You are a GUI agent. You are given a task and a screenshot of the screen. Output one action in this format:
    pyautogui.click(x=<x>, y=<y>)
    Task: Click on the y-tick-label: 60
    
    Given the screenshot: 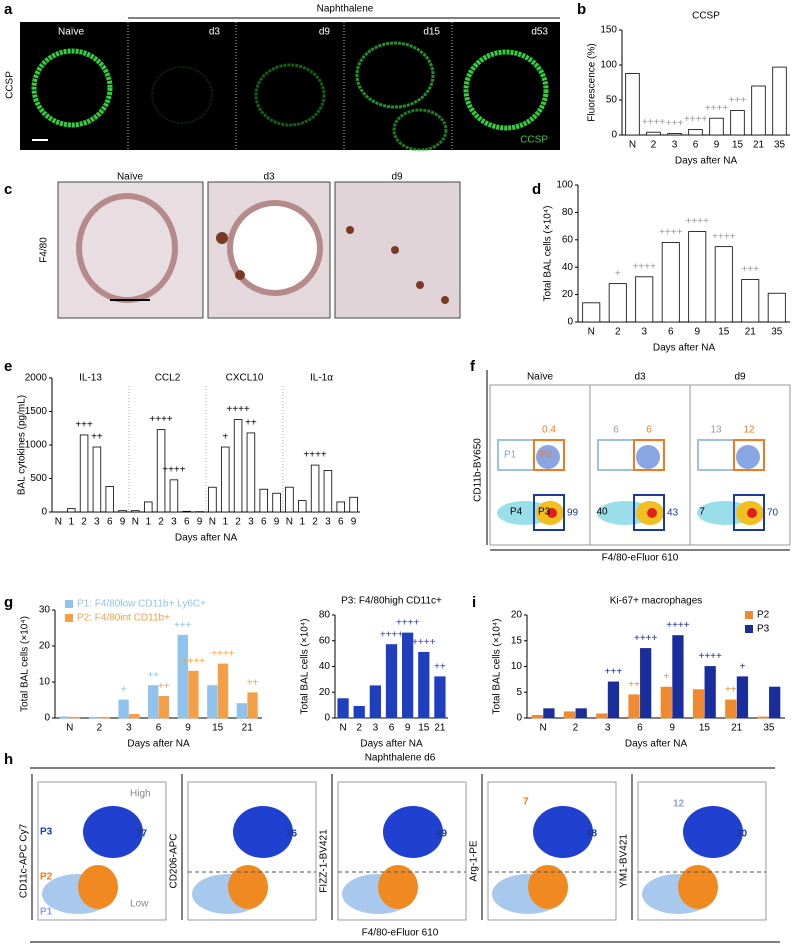 What is the action you would take?
    pyautogui.click(x=568, y=239)
    